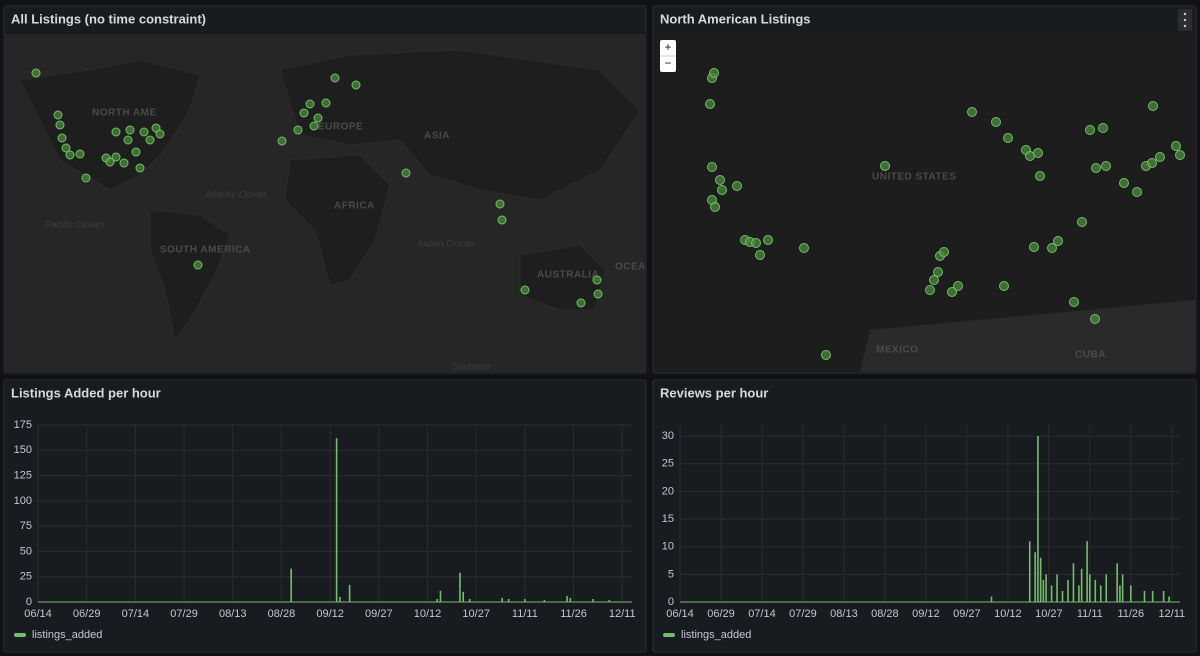 The width and height of the screenshot is (1200, 656). What do you see at coordinates (667, 63) in the screenshot?
I see `zoom-out: −` at bounding box center [667, 63].